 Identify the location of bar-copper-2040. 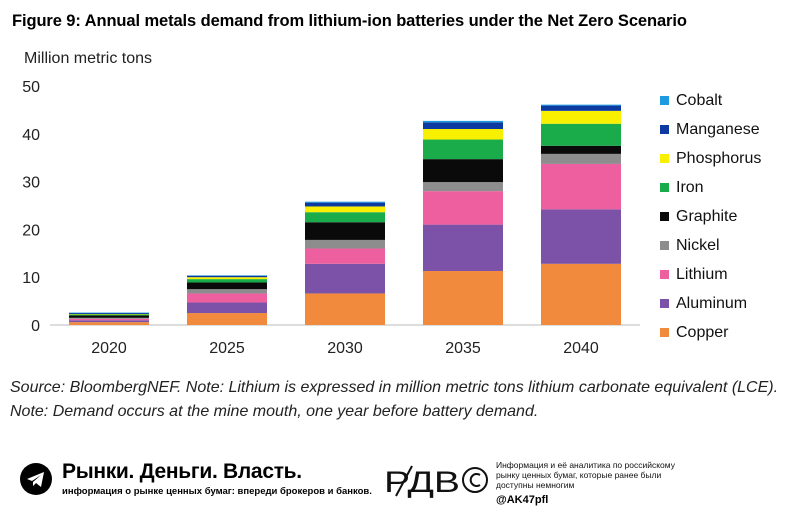
(581, 294).